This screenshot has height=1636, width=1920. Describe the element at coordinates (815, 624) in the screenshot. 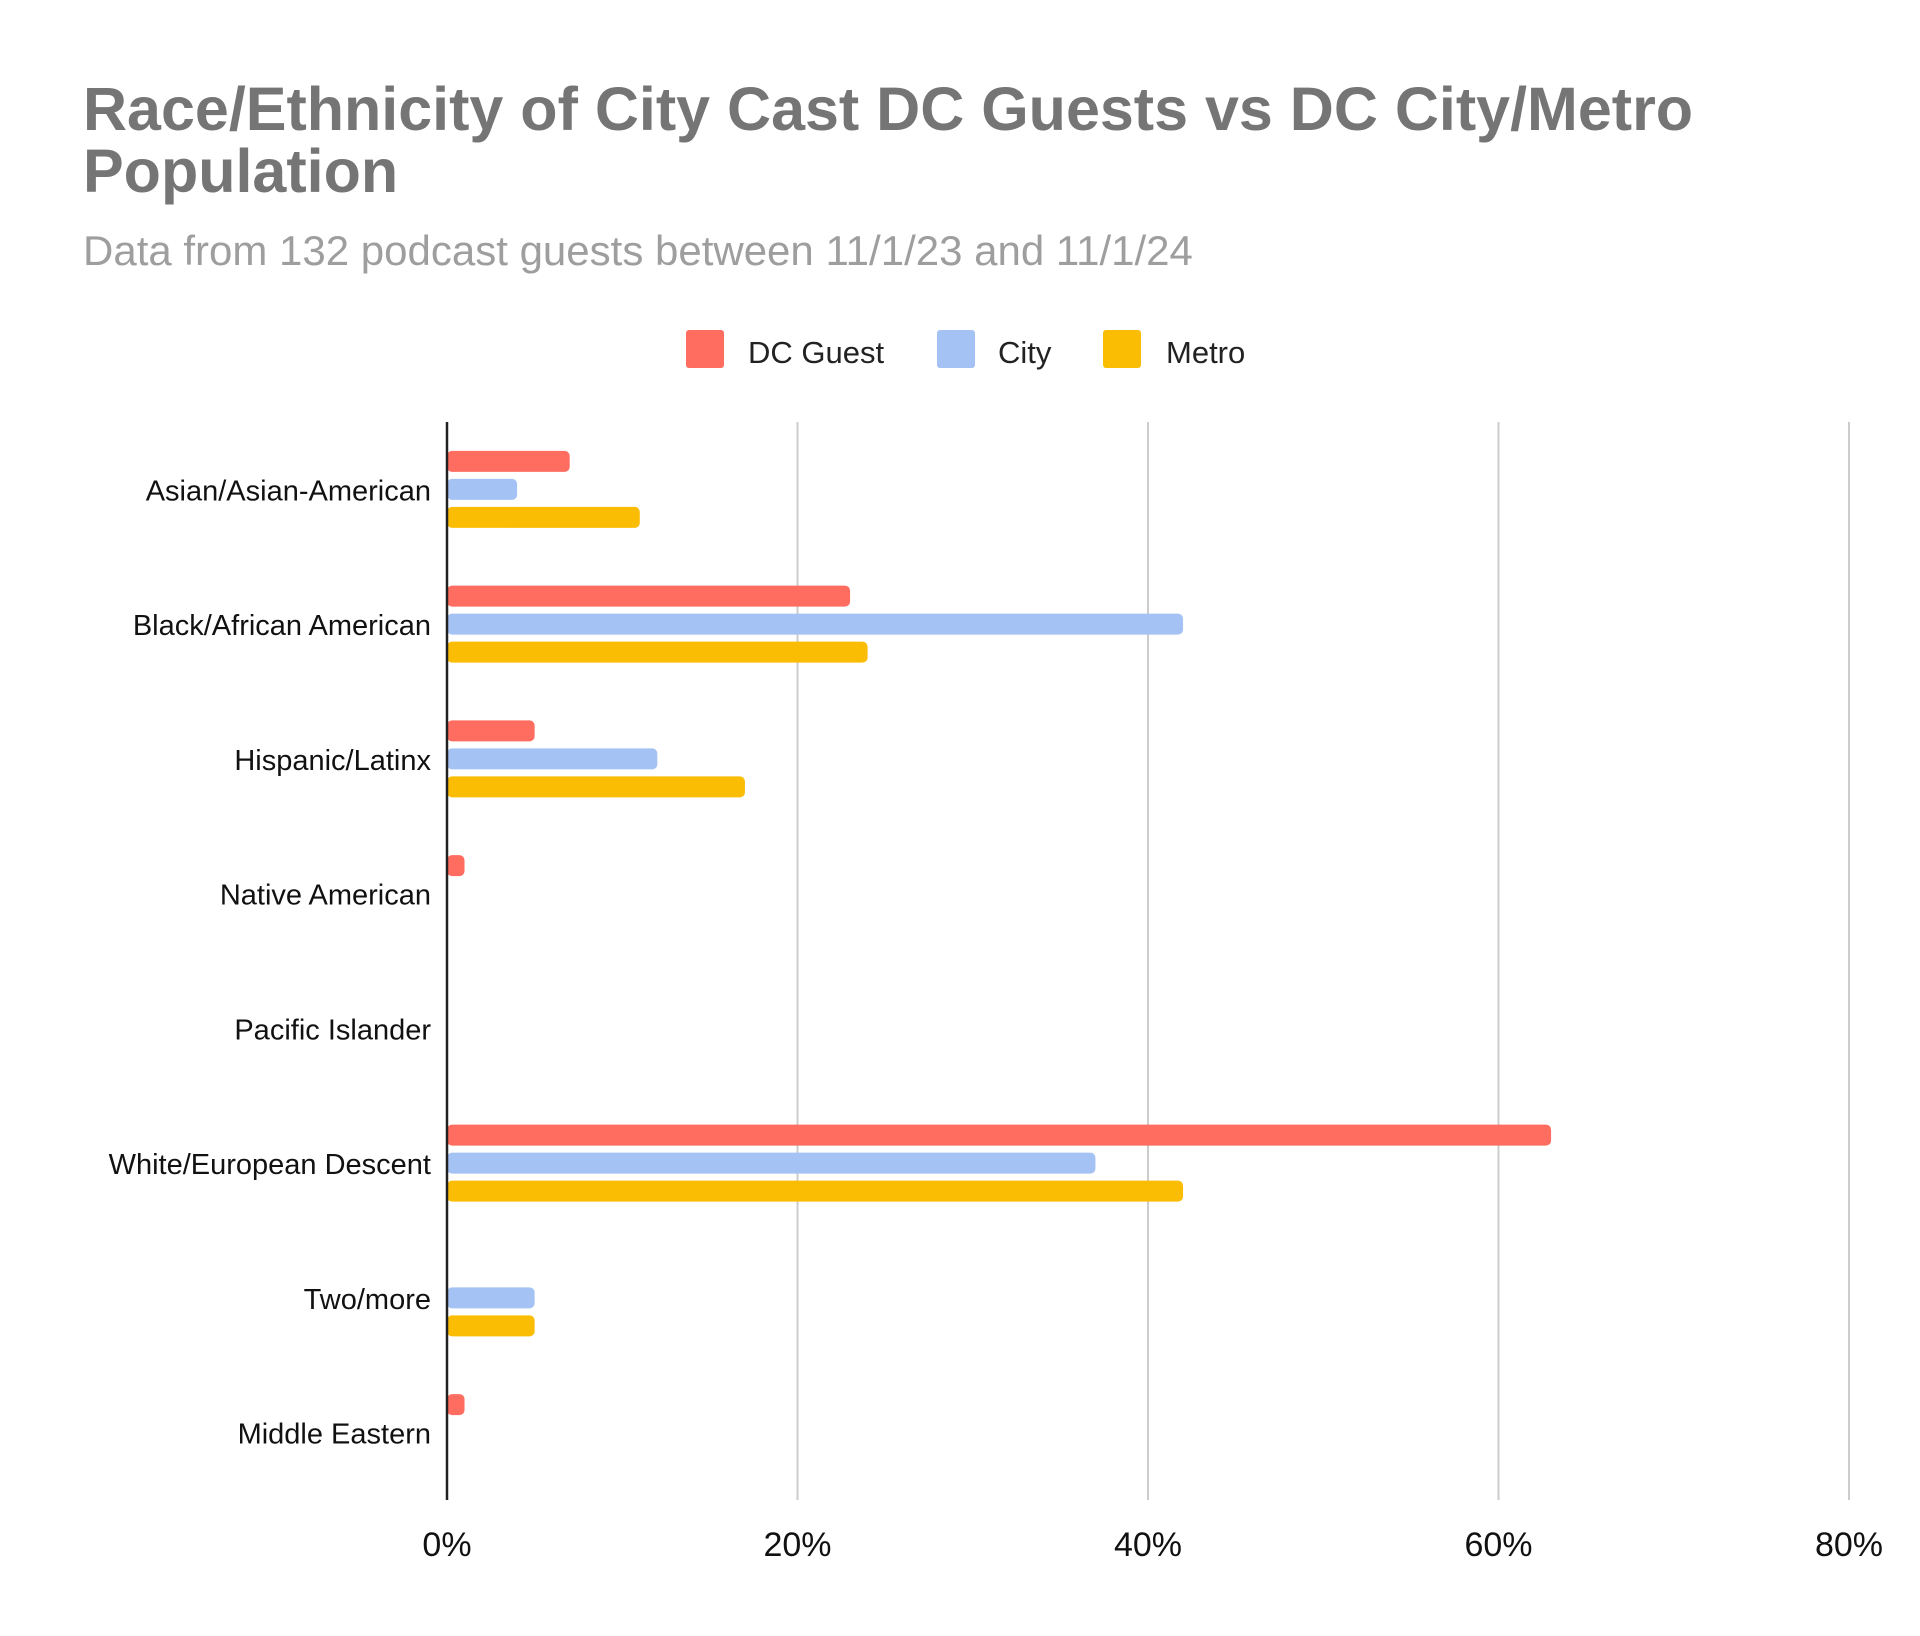

I see `bar-city-black-african-american` at that location.